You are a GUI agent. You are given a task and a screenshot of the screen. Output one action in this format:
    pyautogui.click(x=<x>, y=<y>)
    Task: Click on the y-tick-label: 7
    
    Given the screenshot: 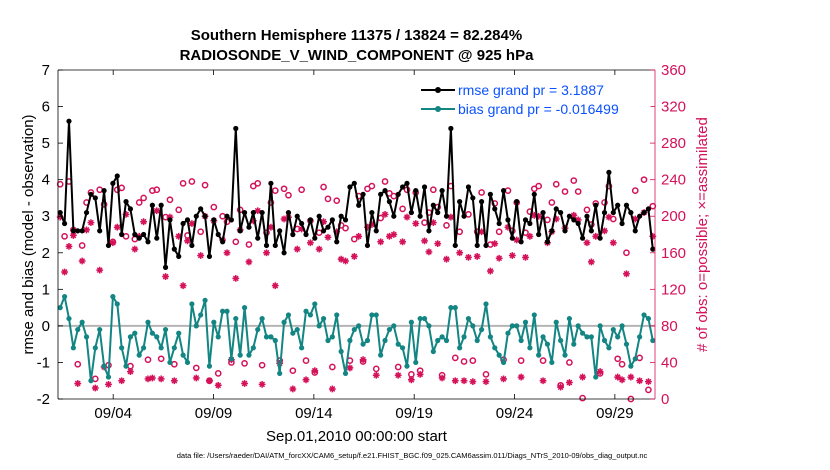 What is the action you would take?
    pyautogui.click(x=46, y=70)
    